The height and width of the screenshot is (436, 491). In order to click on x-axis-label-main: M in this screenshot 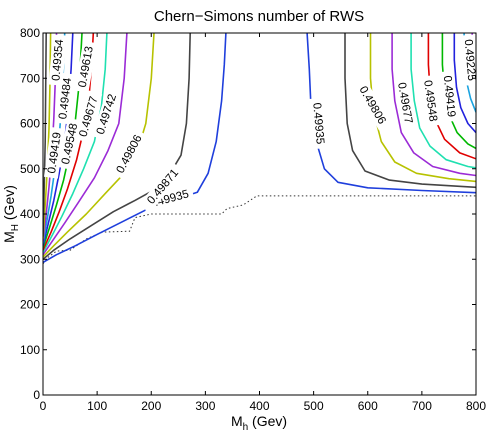, I will do `click(237, 421)`.